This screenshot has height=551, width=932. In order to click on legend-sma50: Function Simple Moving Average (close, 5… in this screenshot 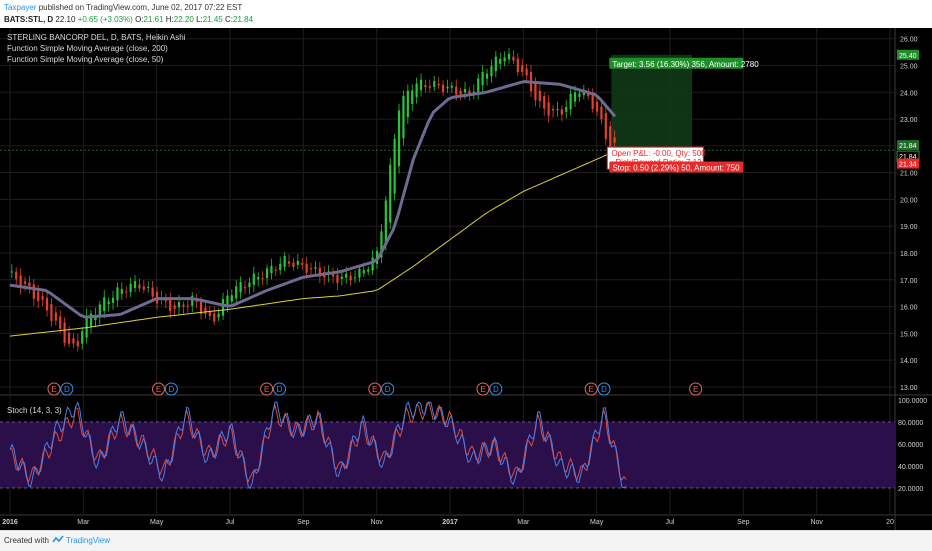, I will do `click(85, 59)`.